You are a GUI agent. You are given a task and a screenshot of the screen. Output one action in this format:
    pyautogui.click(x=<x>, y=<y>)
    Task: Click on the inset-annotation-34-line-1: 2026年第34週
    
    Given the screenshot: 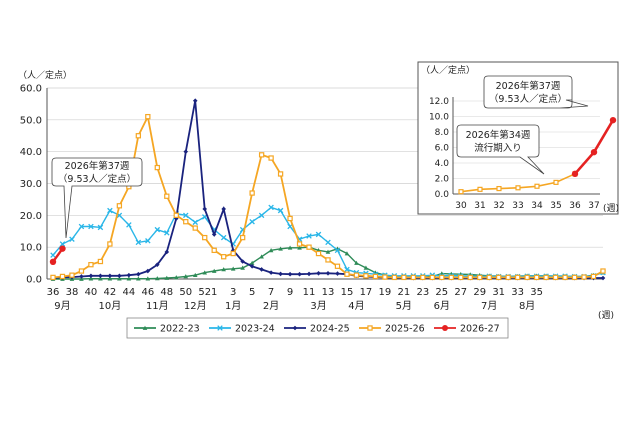 What is the action you would take?
    pyautogui.click(x=498, y=135)
    